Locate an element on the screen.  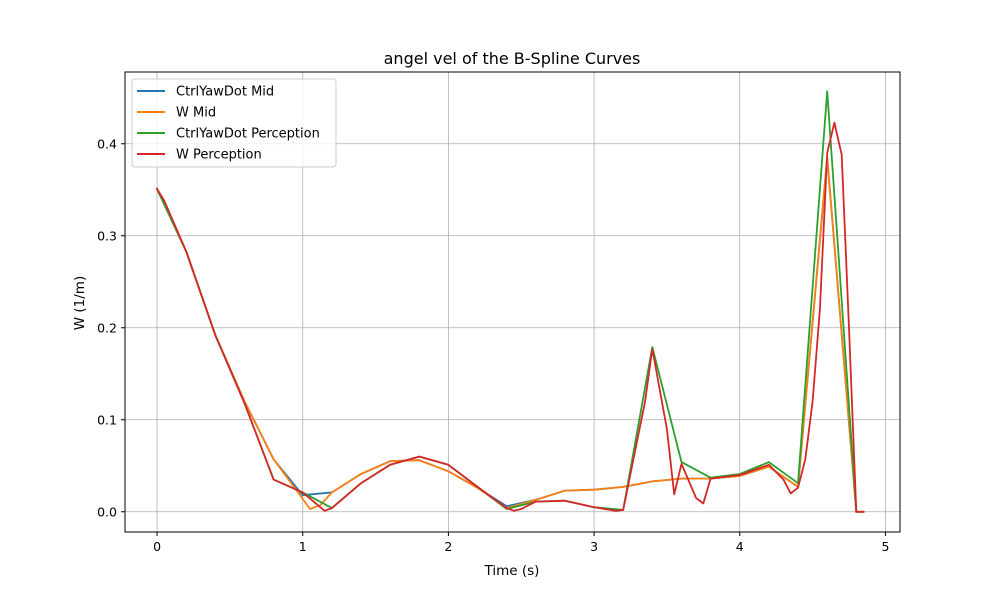
y-tick-label: 0.0 is located at coordinates (107, 511).